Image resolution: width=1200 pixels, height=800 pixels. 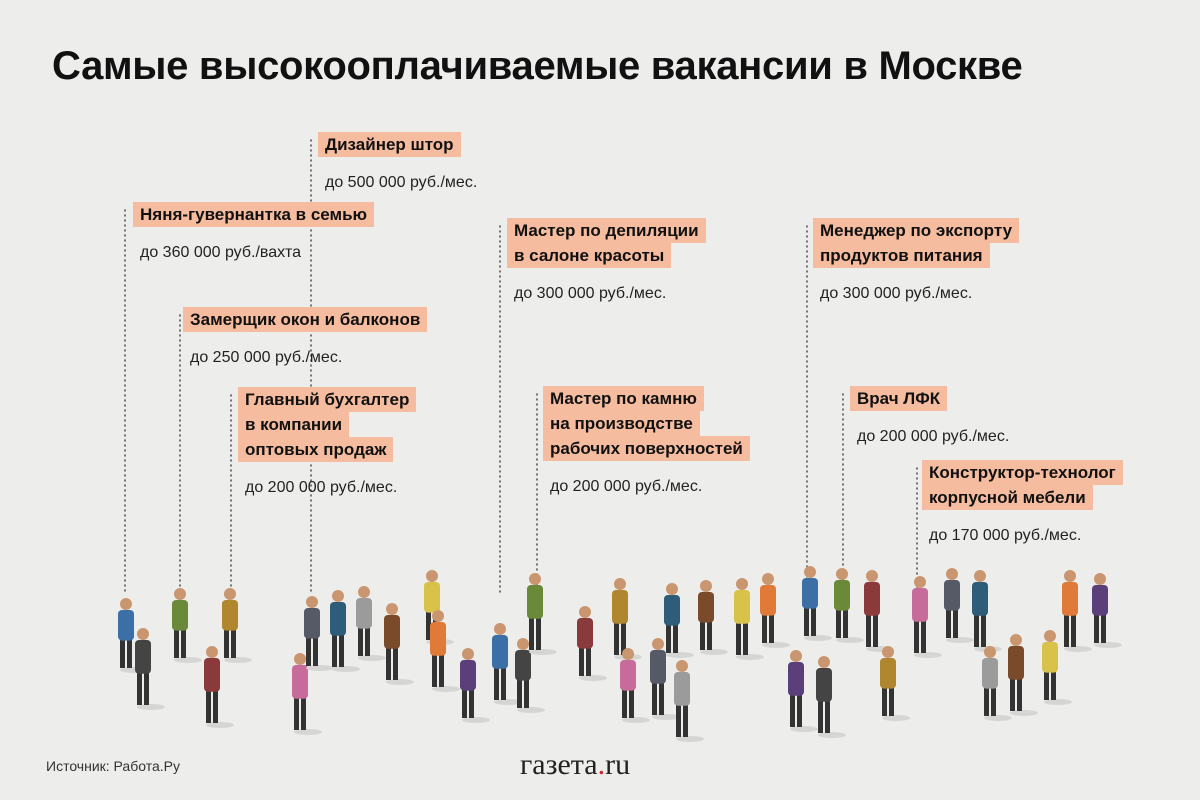 I want to click on job-title: на производстве, so click(x=621, y=423).